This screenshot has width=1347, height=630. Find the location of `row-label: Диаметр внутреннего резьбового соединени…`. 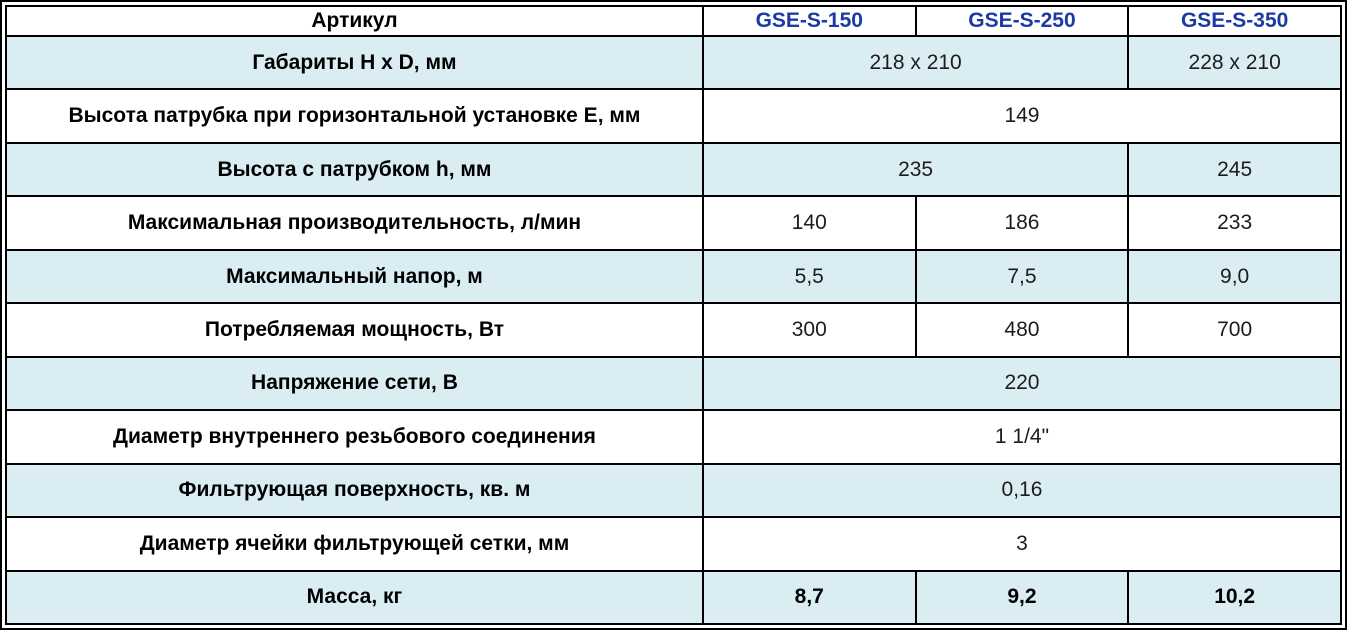

row-label: Диаметр внутреннего резьбового соединени… is located at coordinates (354, 437).